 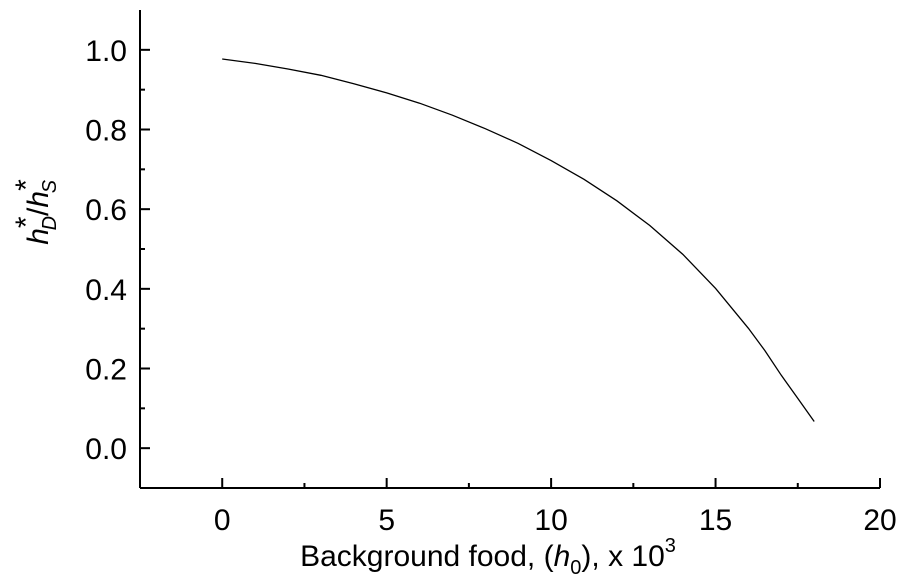 What do you see at coordinates (35, 212) in the screenshot?
I see `y-axis-label: h*D/h*S` at bounding box center [35, 212].